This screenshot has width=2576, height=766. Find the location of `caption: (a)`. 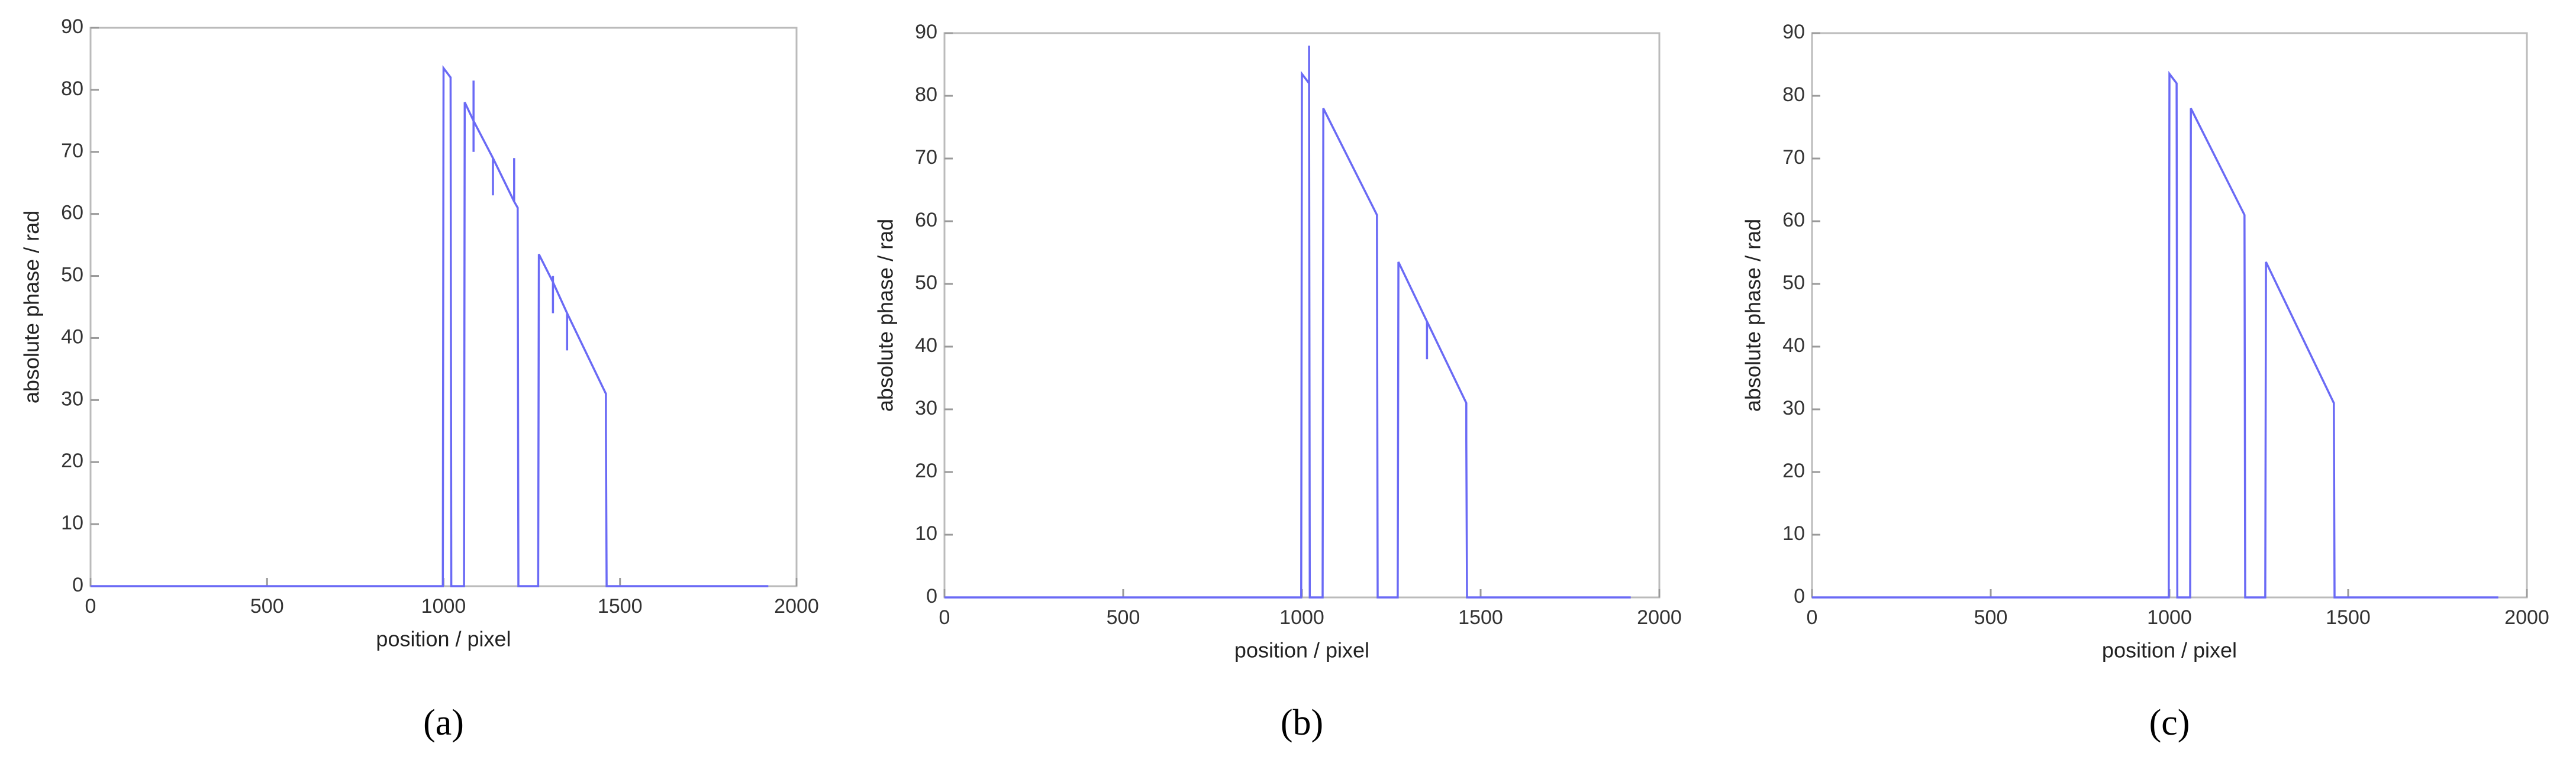

caption: (a) is located at coordinates (443, 723).